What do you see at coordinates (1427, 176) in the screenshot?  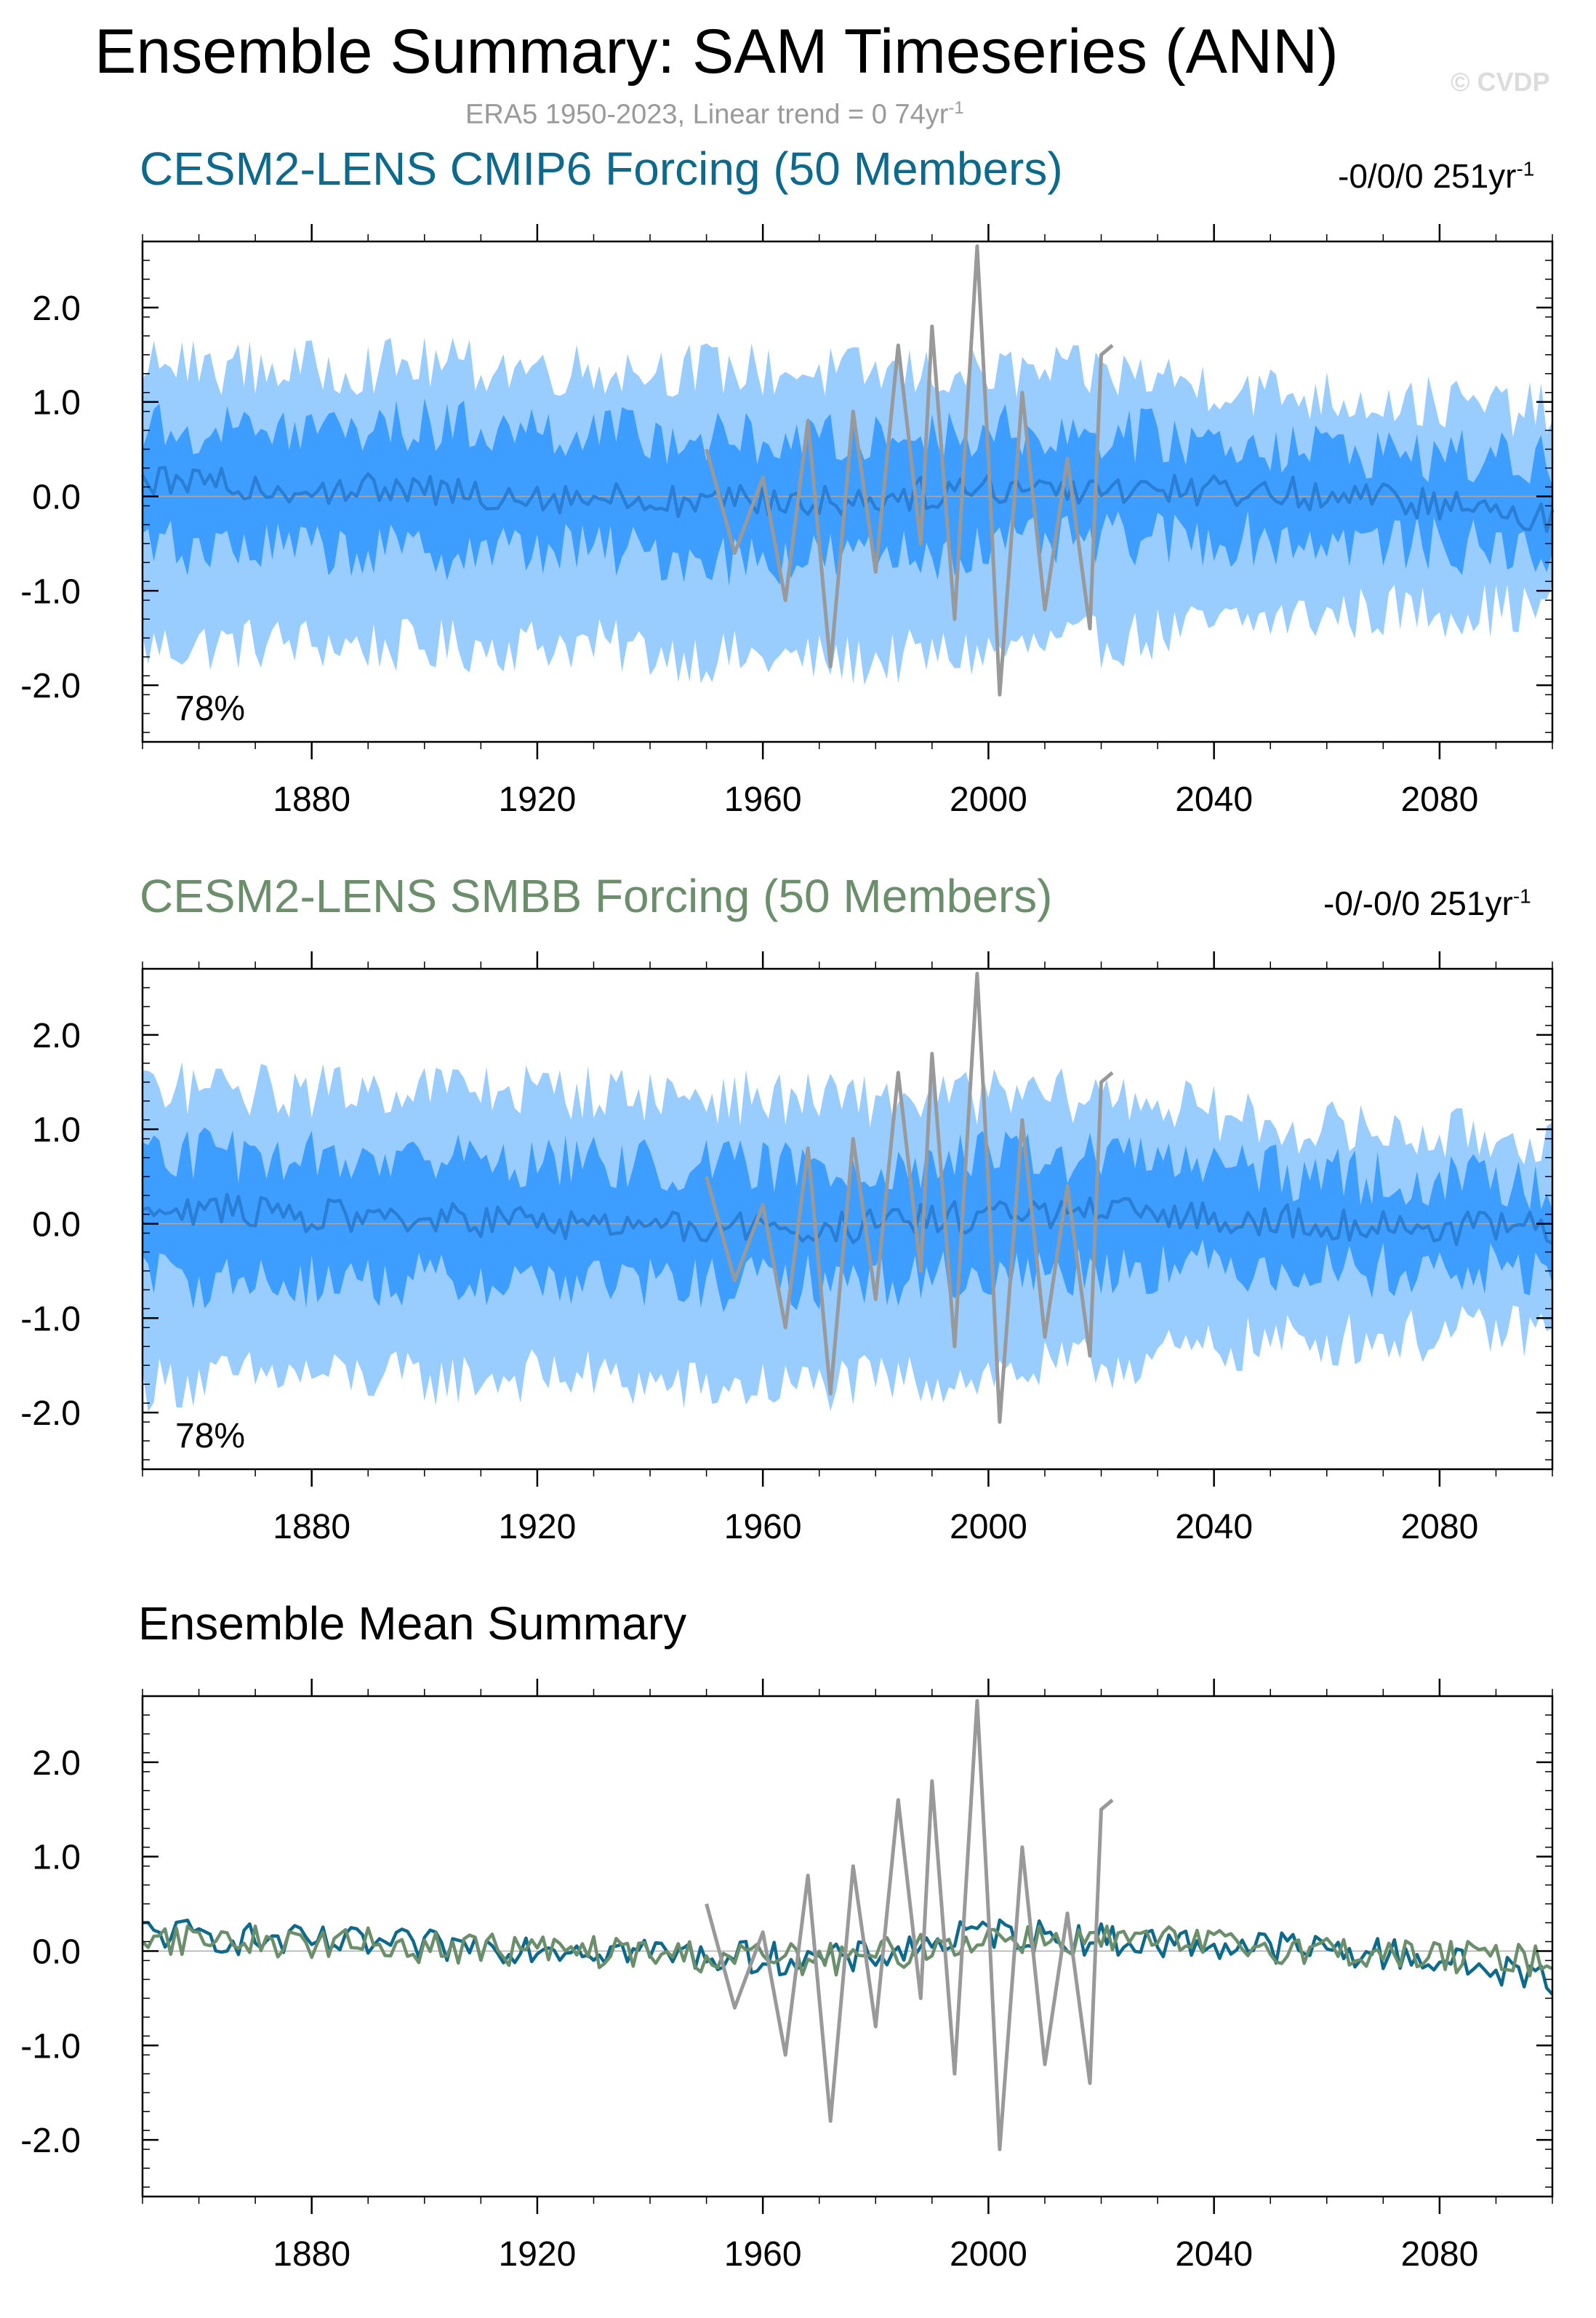 I see `panel-cmip6-trend-text: -0/0/0 251yr` at bounding box center [1427, 176].